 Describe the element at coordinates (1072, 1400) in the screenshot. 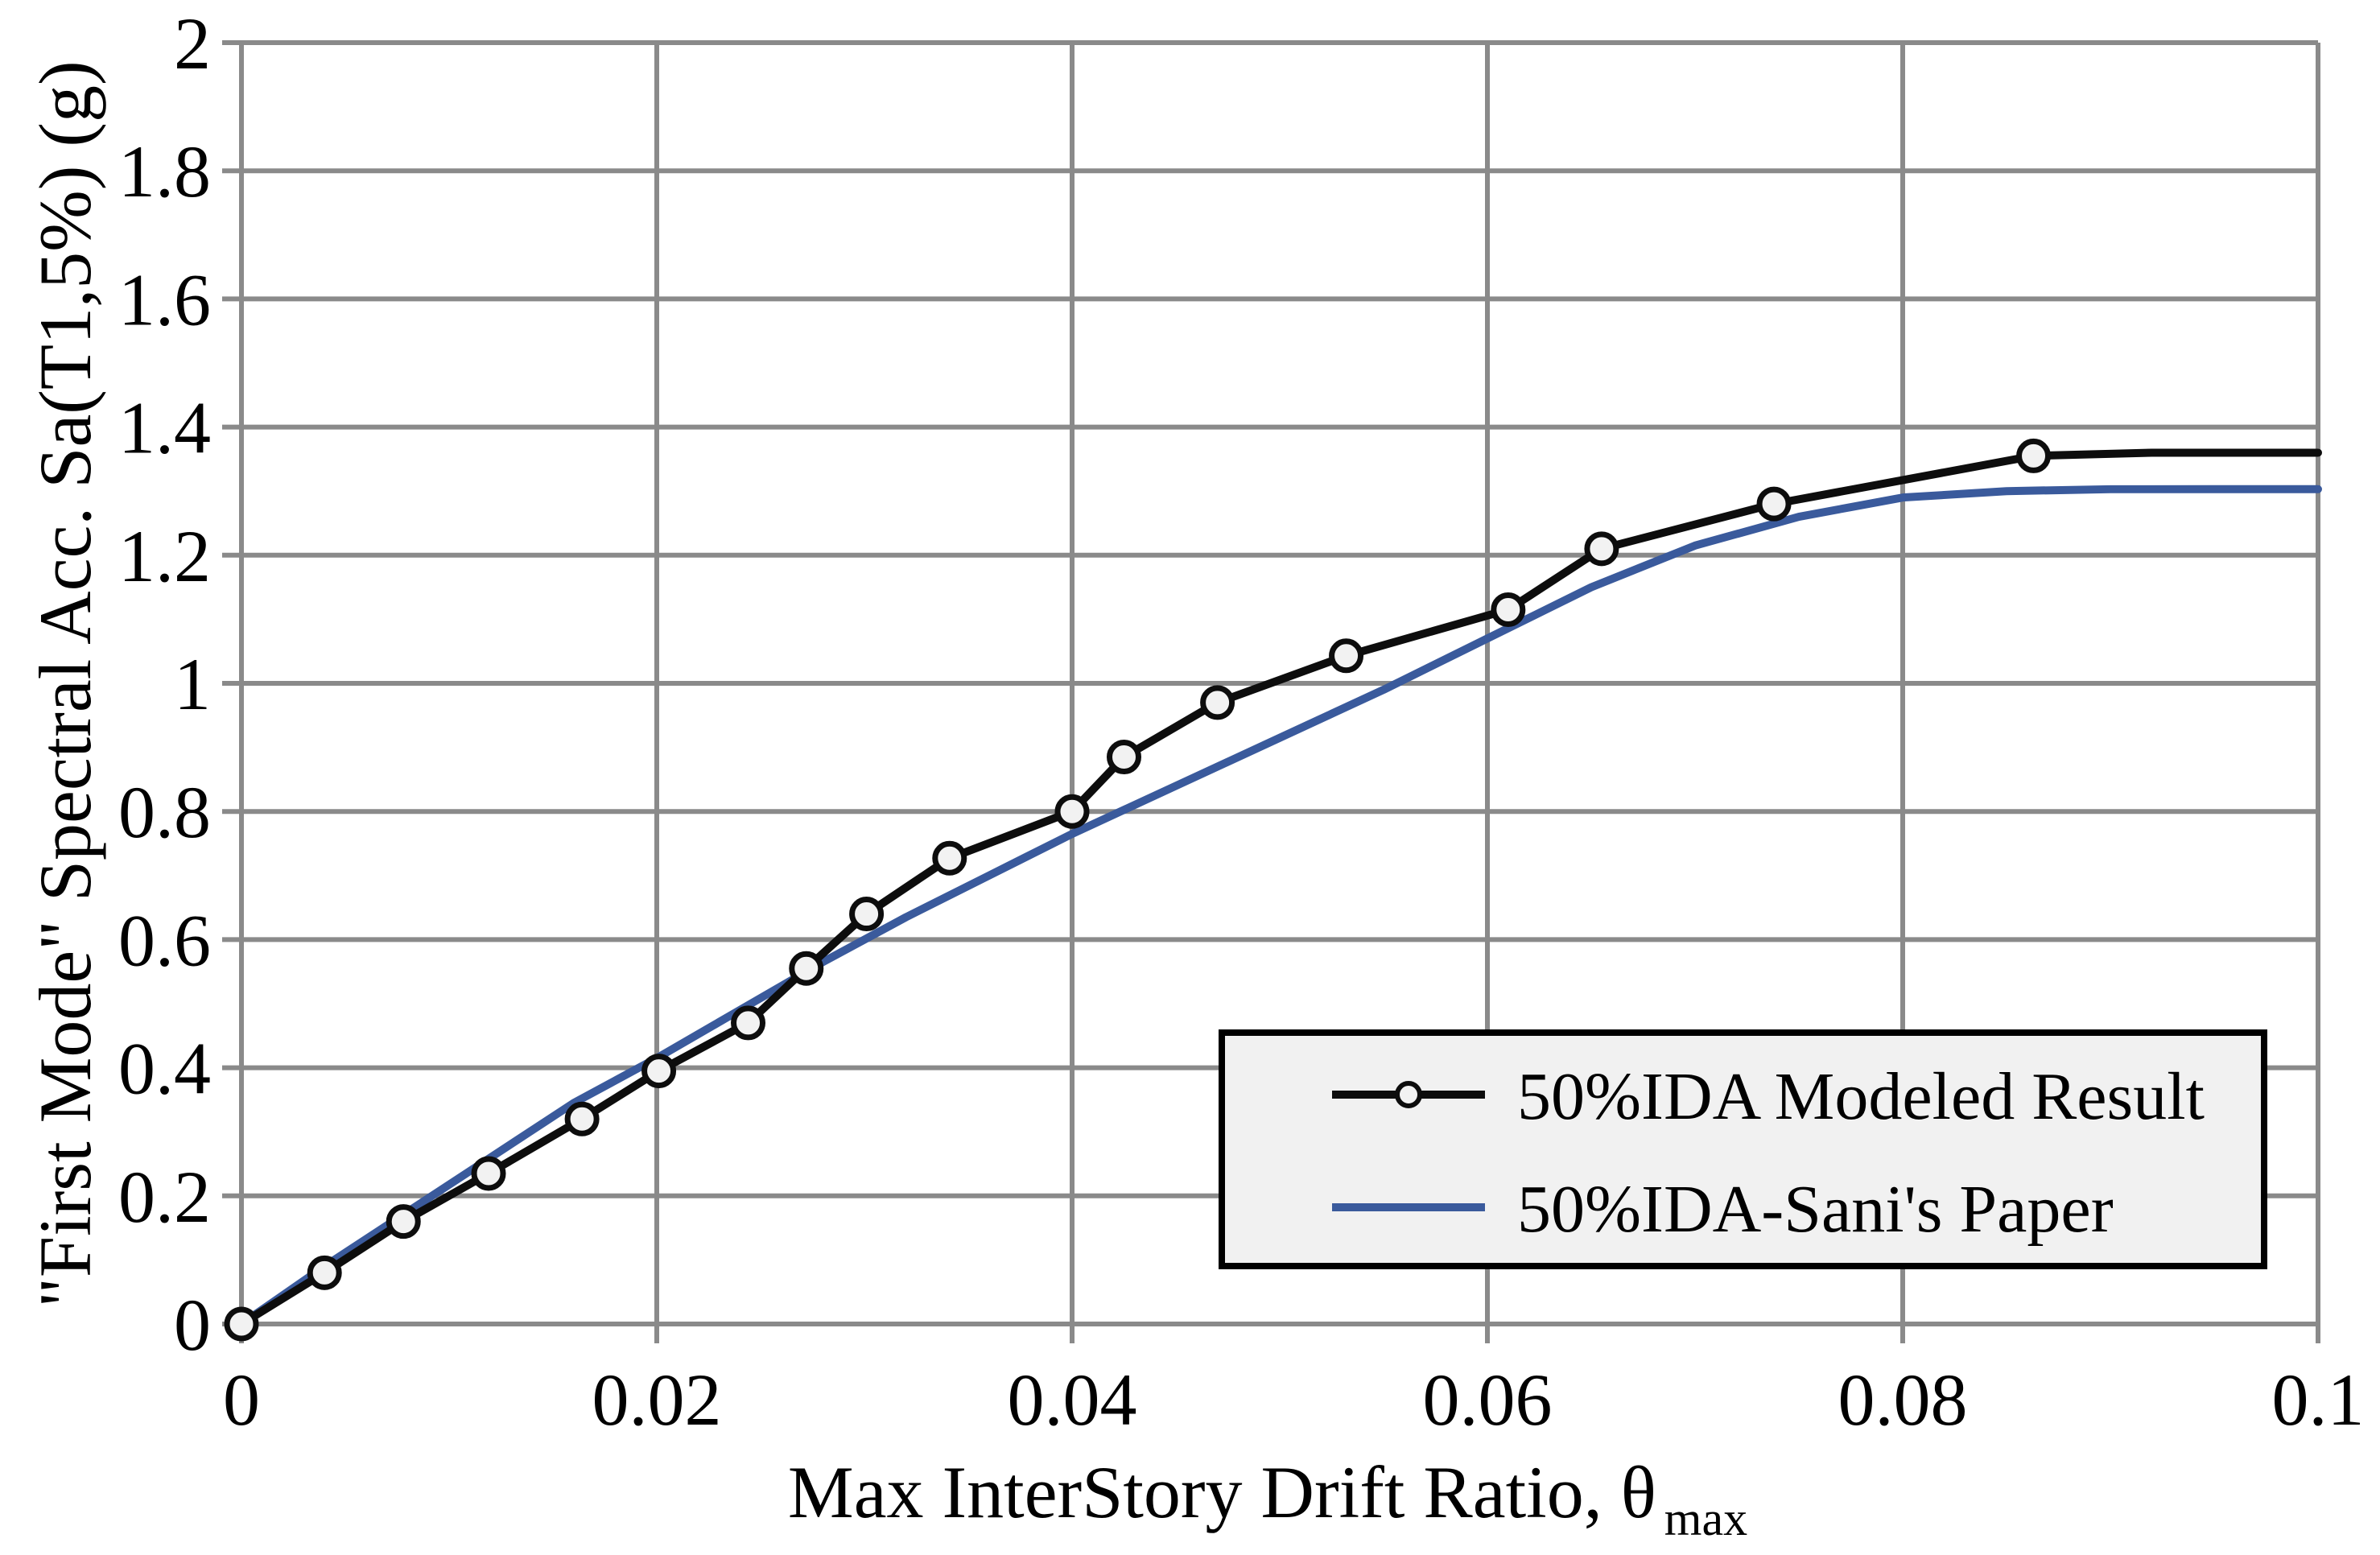

I see `x-tick-label: 0.04` at that location.